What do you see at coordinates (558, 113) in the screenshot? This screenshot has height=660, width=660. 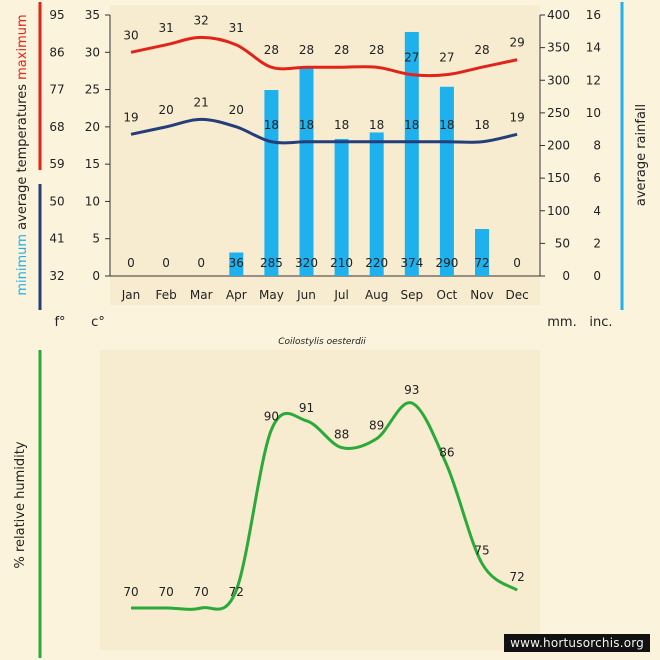 I see `mm-tick: 250` at bounding box center [558, 113].